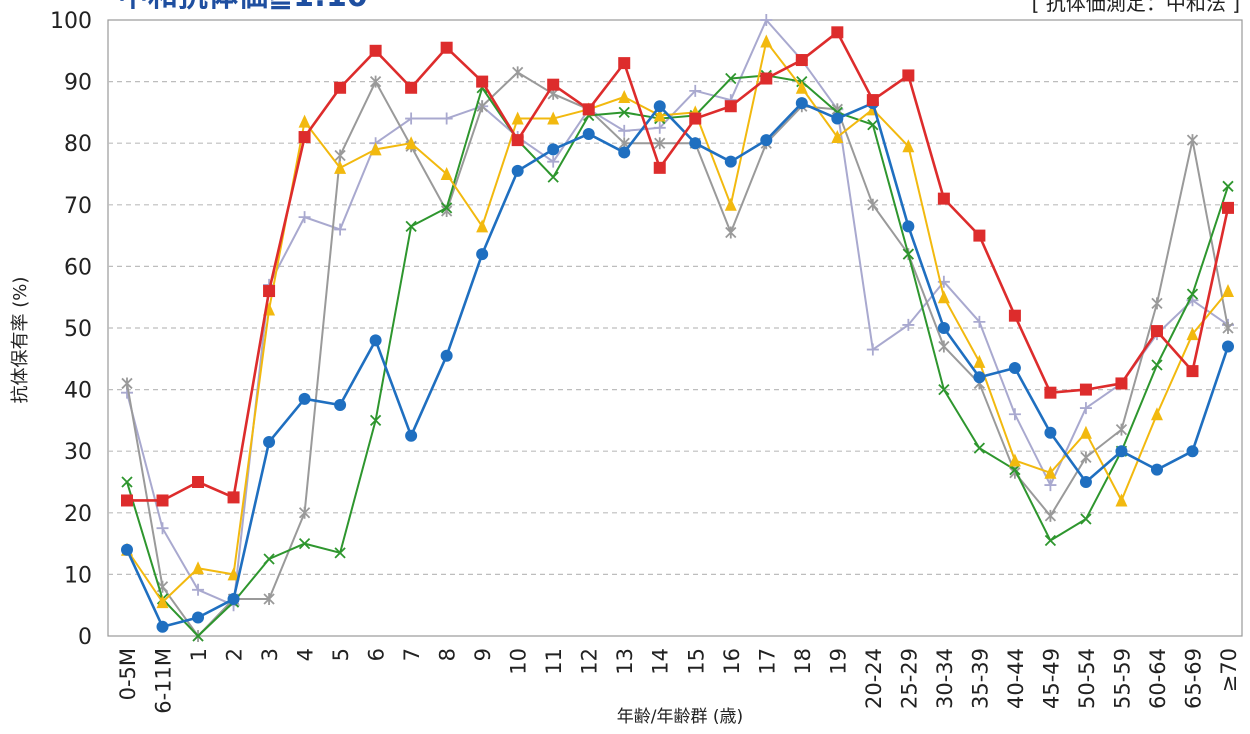  What do you see at coordinates (448, 654) in the screenshot?
I see `x-tick-label: 8` at bounding box center [448, 654].